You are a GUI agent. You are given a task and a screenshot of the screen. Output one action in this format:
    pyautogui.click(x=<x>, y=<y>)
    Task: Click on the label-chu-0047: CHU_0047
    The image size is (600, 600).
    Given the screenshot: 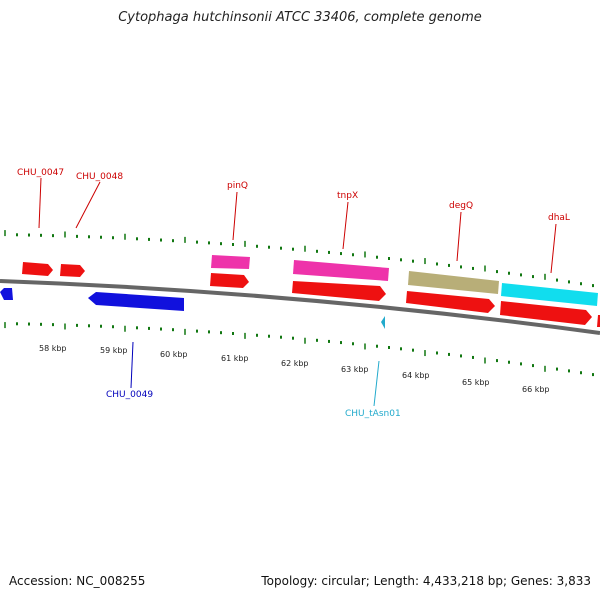 What is the action you would take?
    pyautogui.click(x=40, y=173)
    